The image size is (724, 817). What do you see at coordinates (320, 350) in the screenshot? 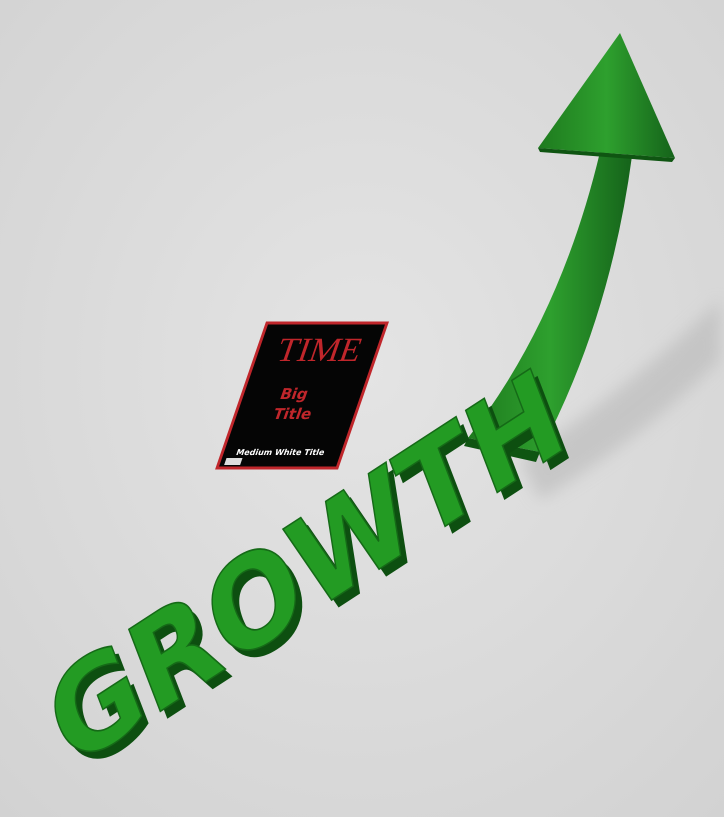
I see `masthead: TIME` at bounding box center [320, 350].